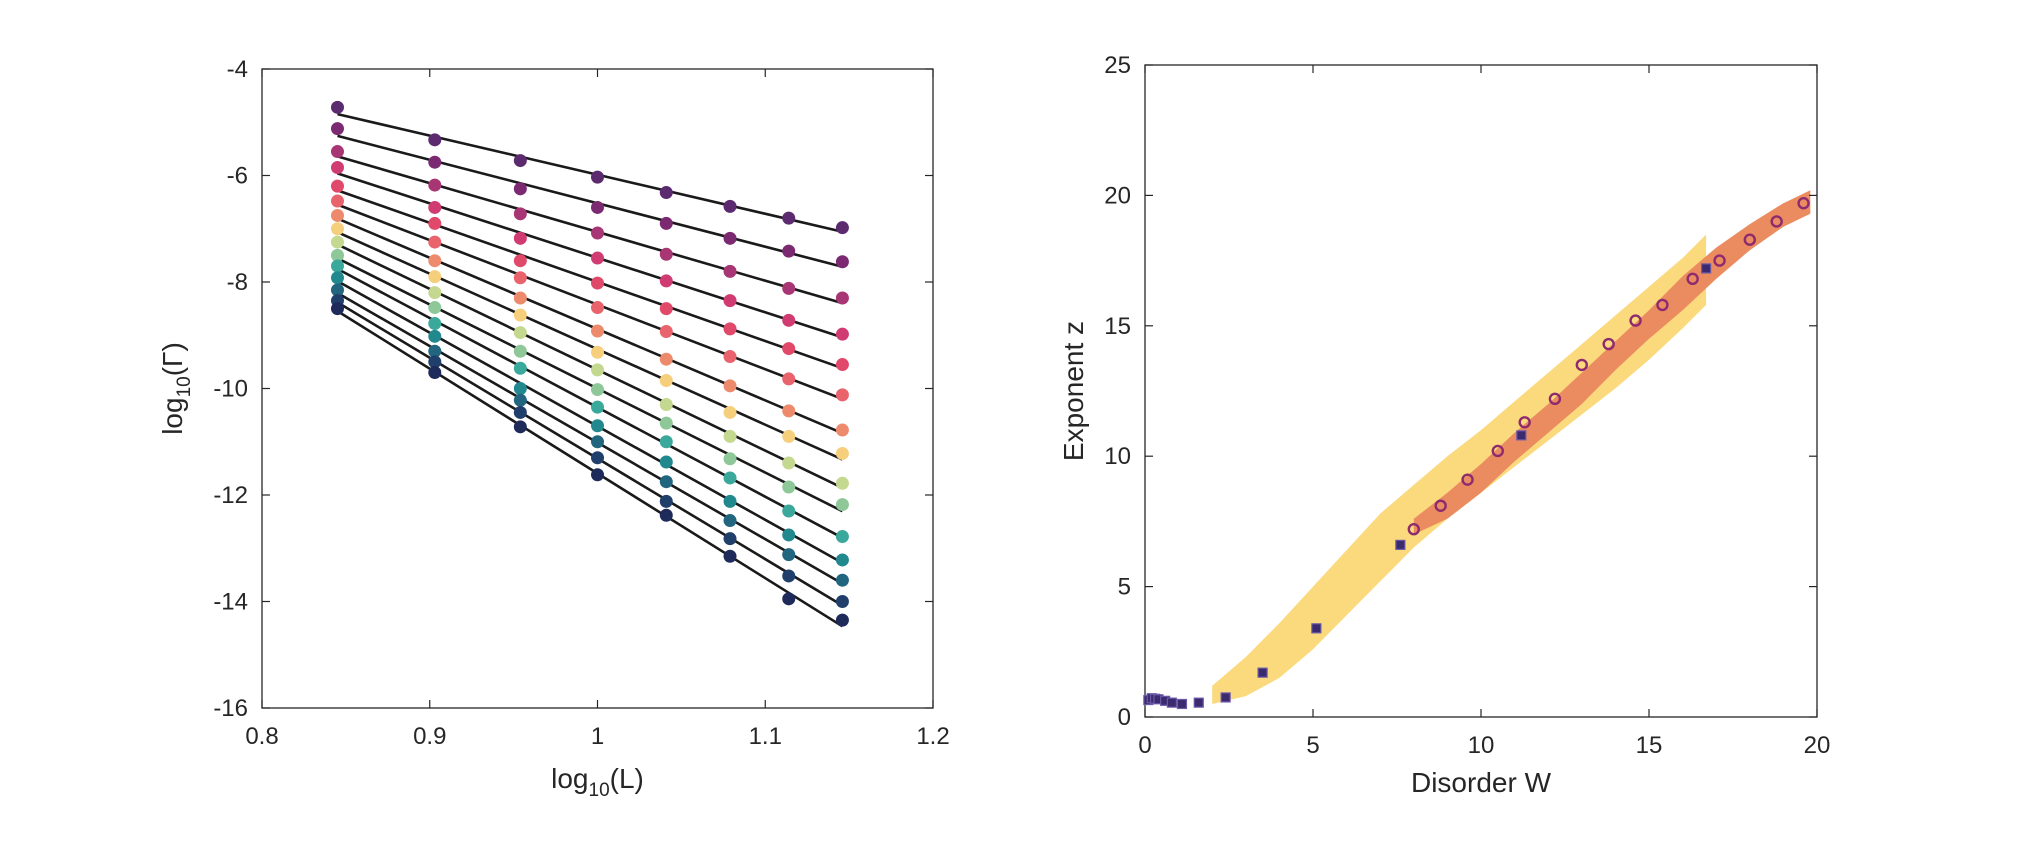 Image resolution: width=2034 pixels, height=852 pixels. Describe the element at coordinates (932, 736) in the screenshot. I see `left-x-tick-label: 1.2` at that location.